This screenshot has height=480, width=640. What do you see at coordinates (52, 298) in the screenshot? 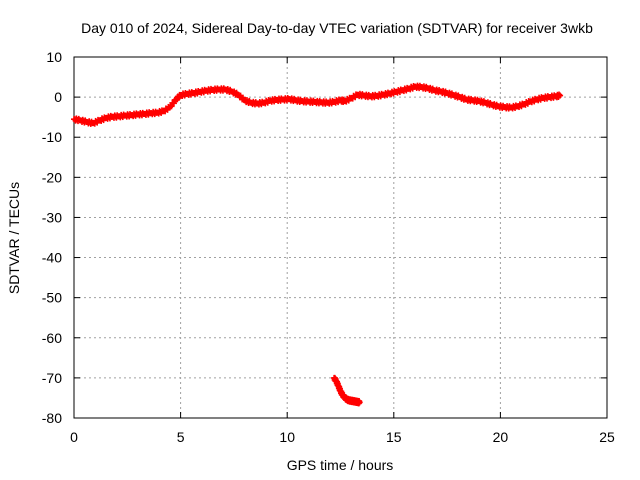
I see `y-tick-label: -50` at bounding box center [52, 298].